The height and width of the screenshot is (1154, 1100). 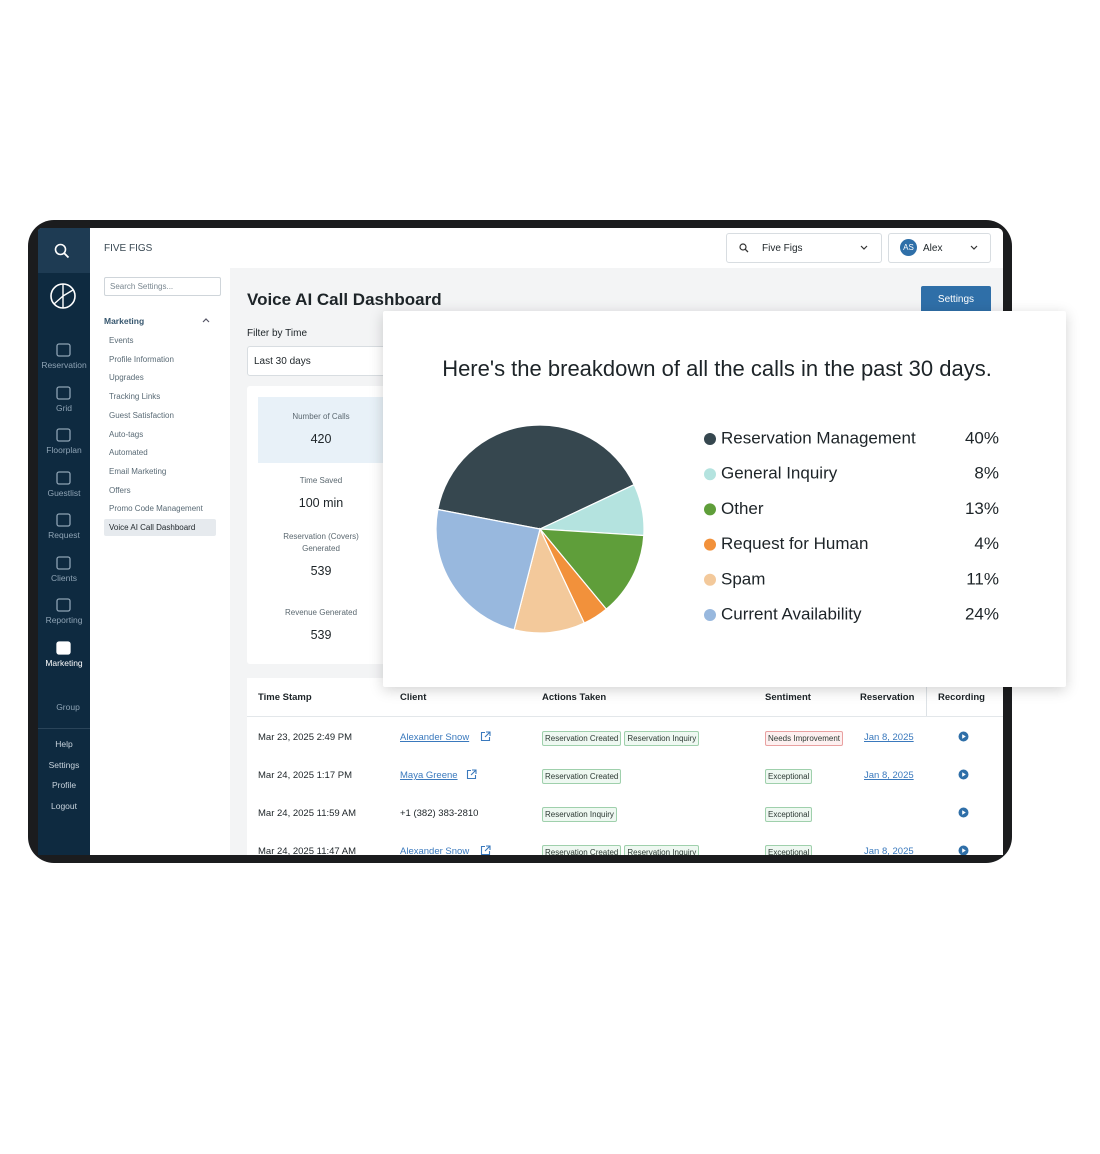 I want to click on nav-item: Voice AI Call Dashboard, so click(x=152, y=527).